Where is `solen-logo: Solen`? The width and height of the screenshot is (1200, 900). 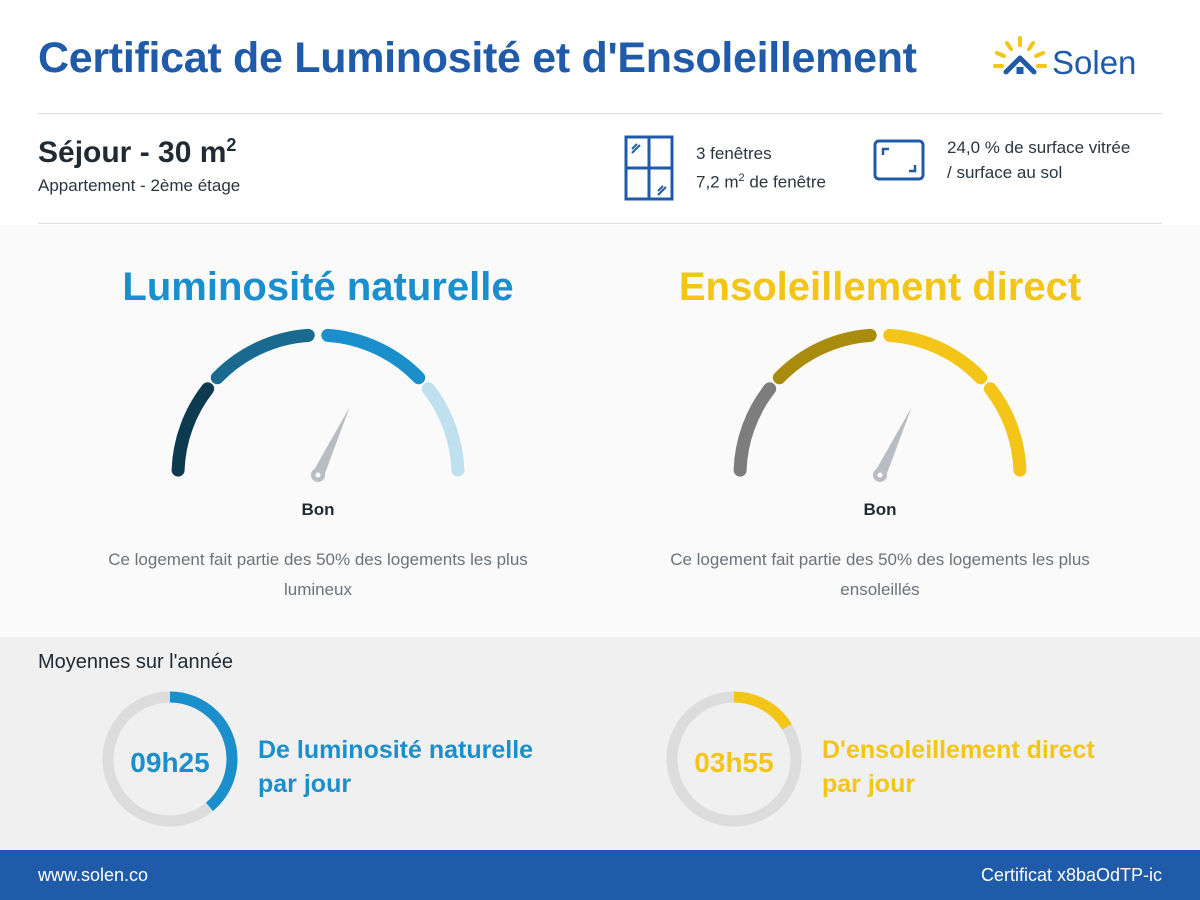 solen-logo: Solen is located at coordinates (1077, 60).